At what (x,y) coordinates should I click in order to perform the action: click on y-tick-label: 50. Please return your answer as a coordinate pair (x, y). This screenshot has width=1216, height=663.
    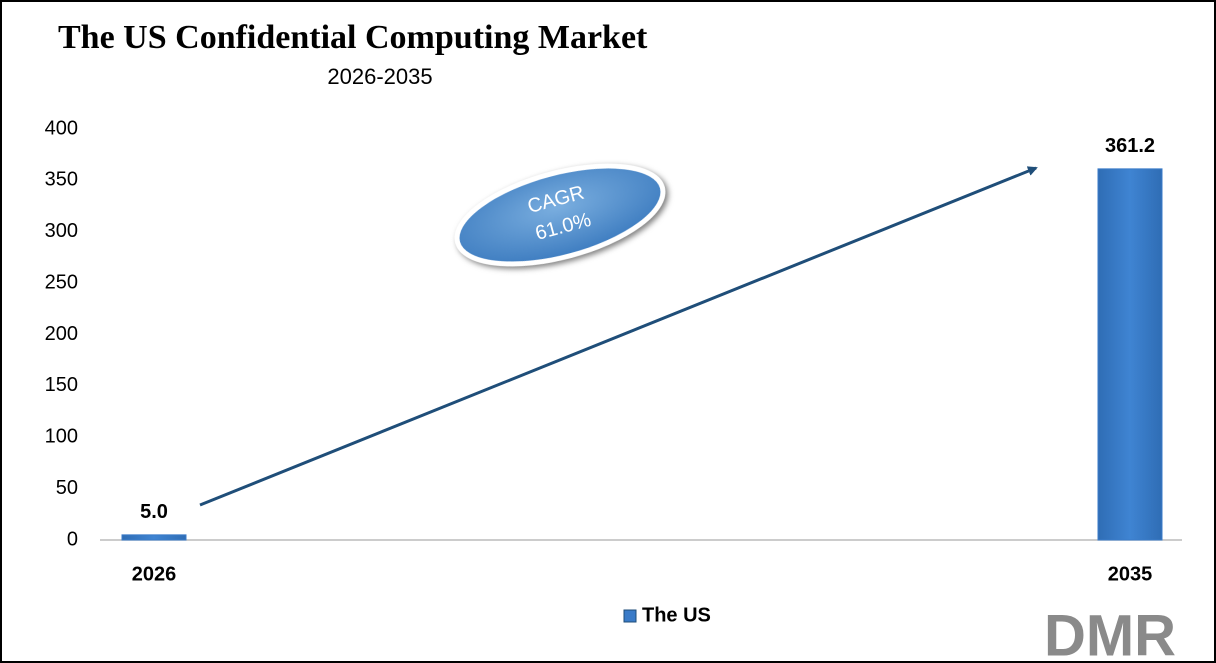
    Looking at the image, I should click on (67, 488).